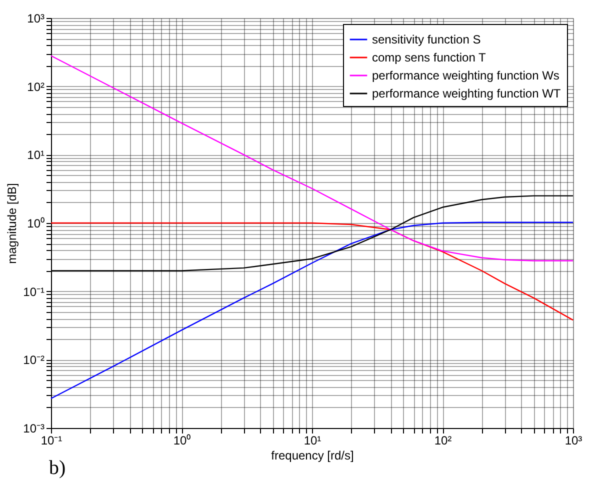 The width and height of the screenshot is (596, 488). I want to click on x-axis-title: frequency [rd/s], so click(312, 455).